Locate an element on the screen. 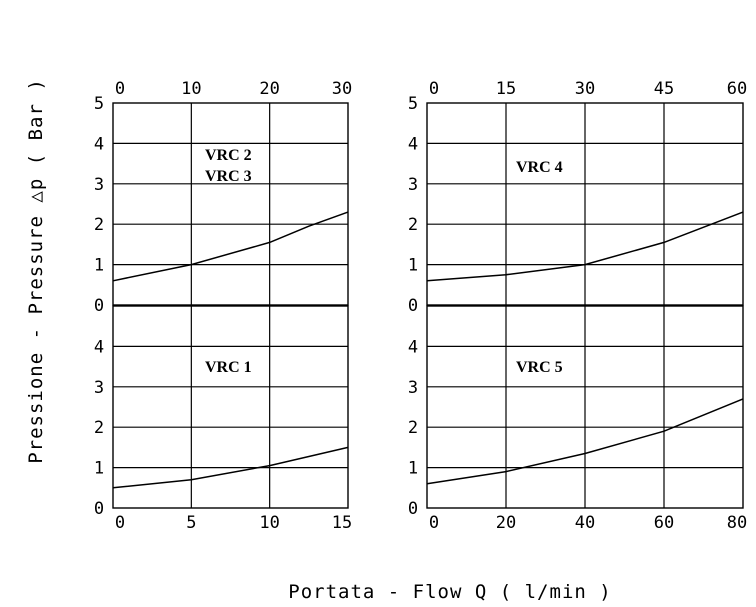  panel-label: VRC 4 is located at coordinates (539, 167).